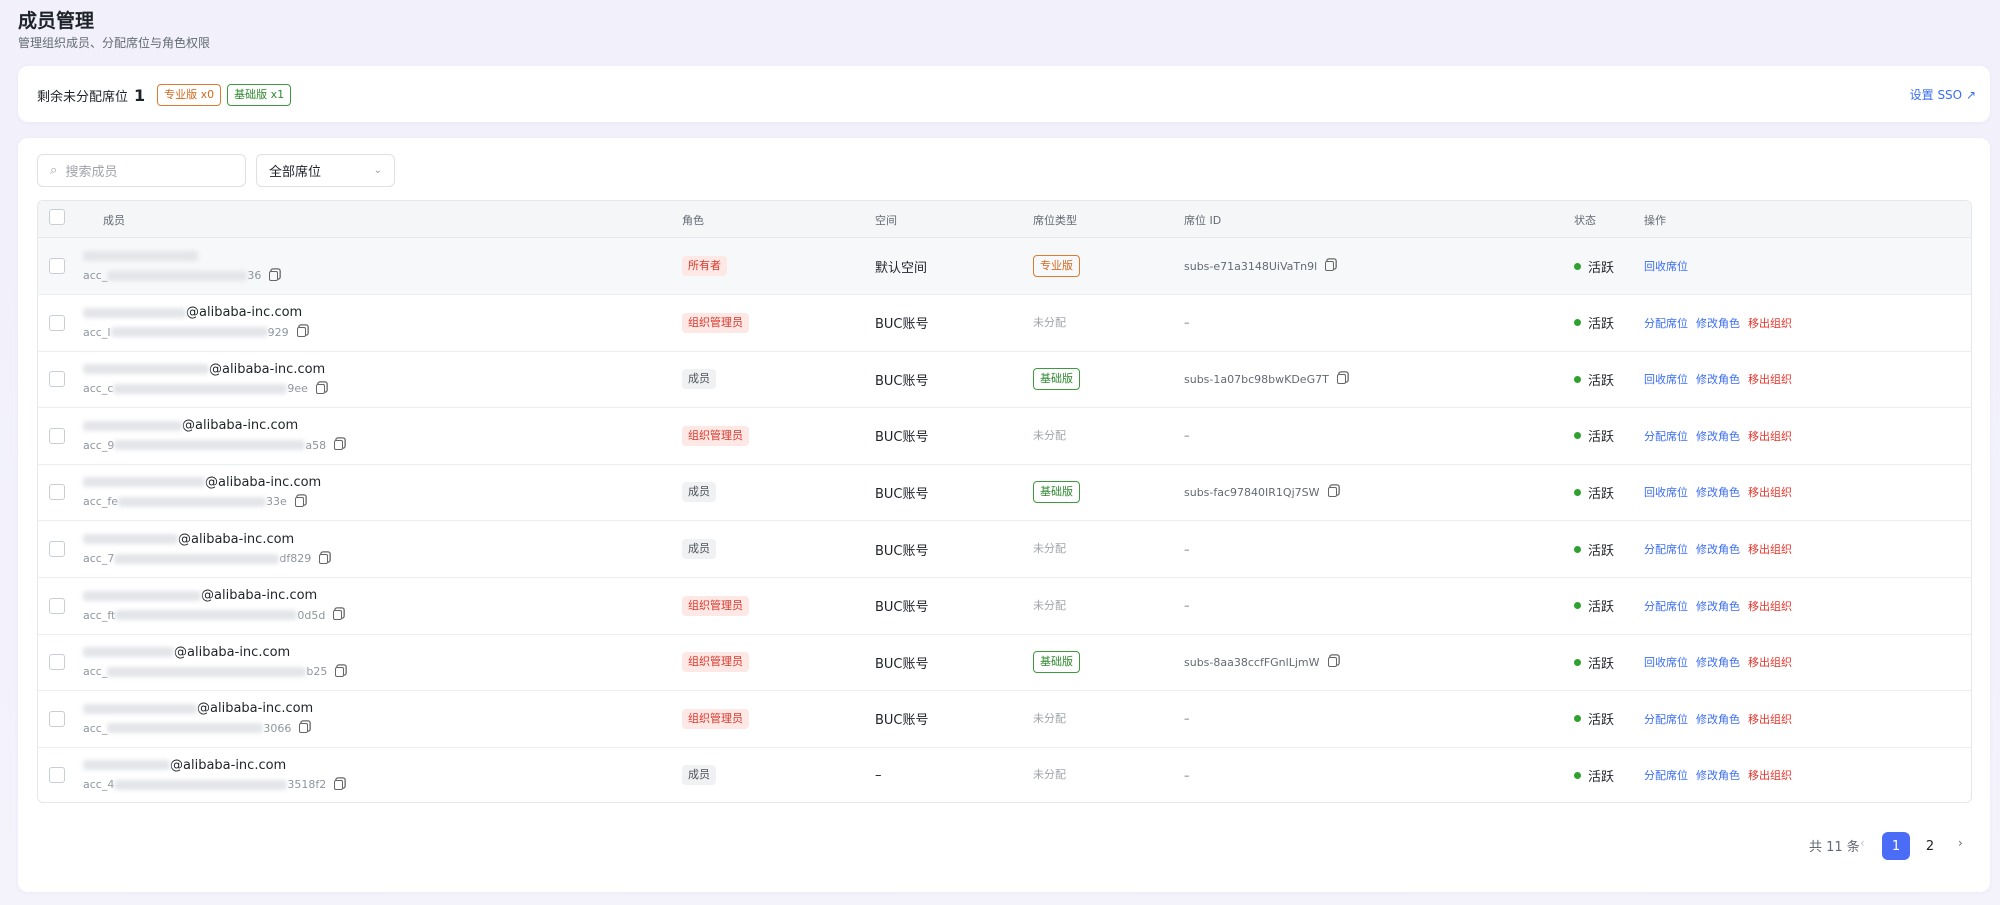  What do you see at coordinates (181, 264) in the screenshot?
I see `member-cell: acc_ 36` at bounding box center [181, 264].